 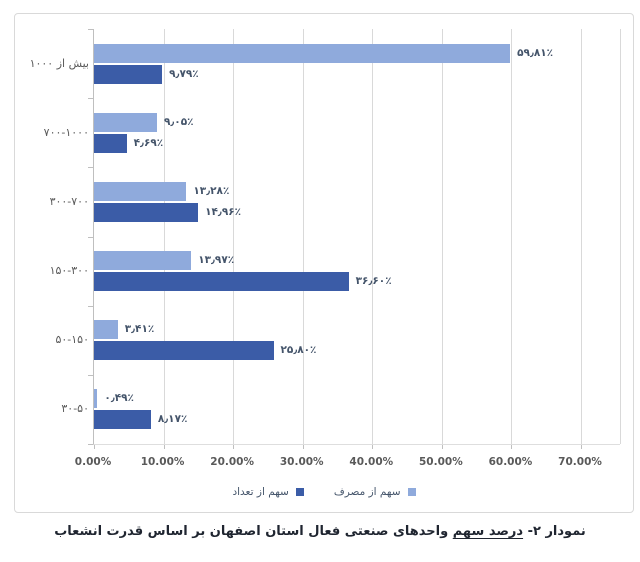 What do you see at coordinates (298, 350) in the screenshot?
I see `bar-value-label: ۲۵٫۸۰٪` at bounding box center [298, 350].